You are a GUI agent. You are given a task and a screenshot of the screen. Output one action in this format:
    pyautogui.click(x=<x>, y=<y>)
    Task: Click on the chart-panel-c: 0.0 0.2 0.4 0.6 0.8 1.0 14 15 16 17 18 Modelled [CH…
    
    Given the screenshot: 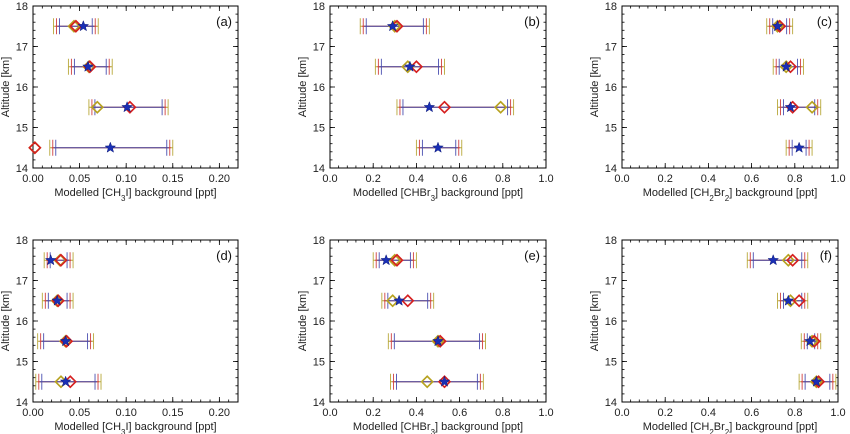 What is the action you would take?
    pyautogui.click(x=717, y=102)
    